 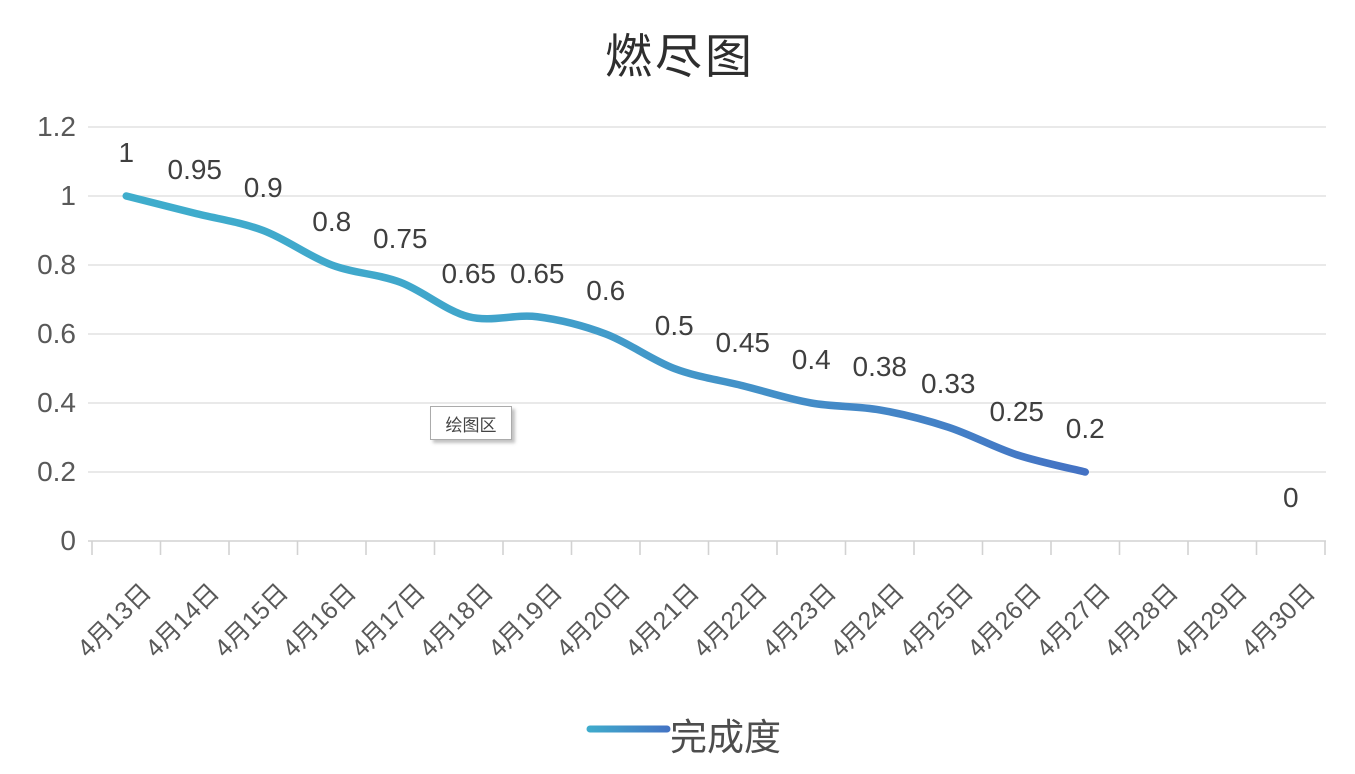 I want to click on data-label: 0, so click(x=1290, y=497).